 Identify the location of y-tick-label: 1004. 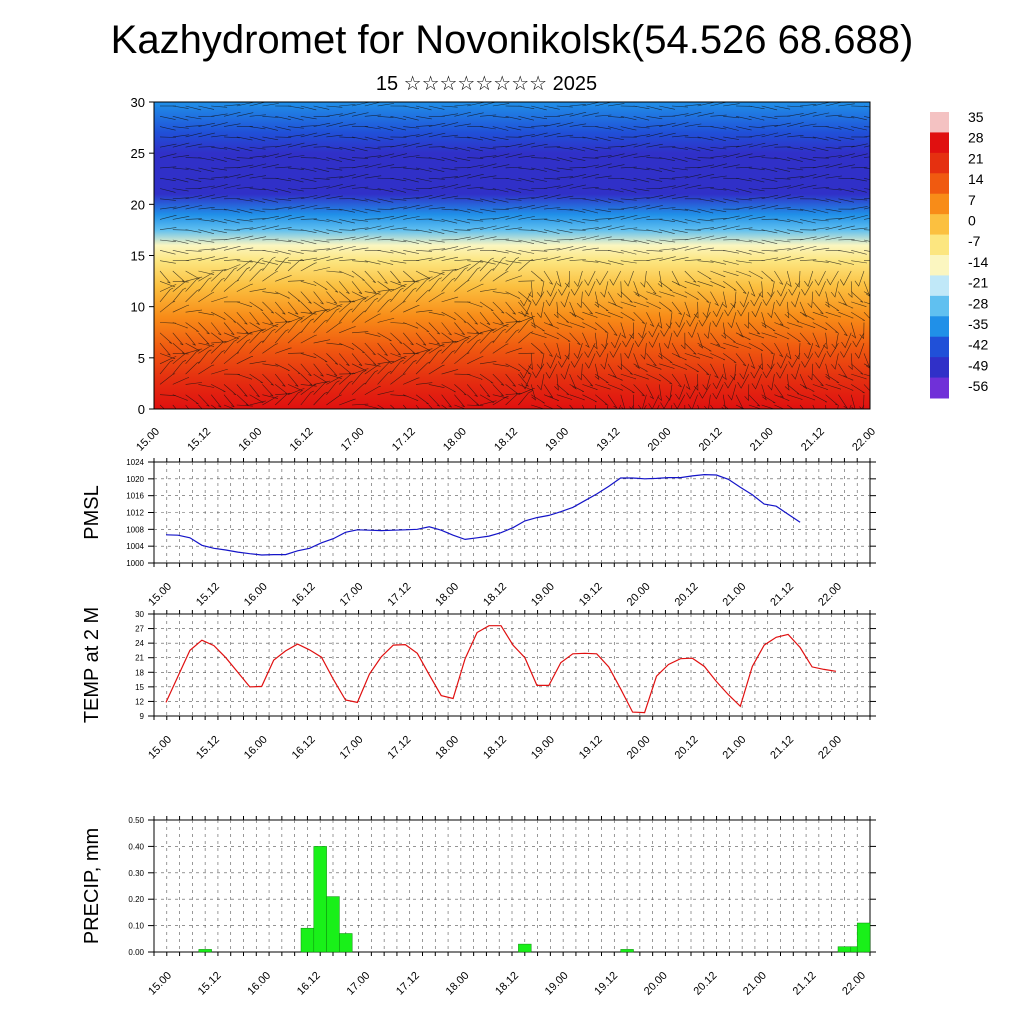
(135, 546).